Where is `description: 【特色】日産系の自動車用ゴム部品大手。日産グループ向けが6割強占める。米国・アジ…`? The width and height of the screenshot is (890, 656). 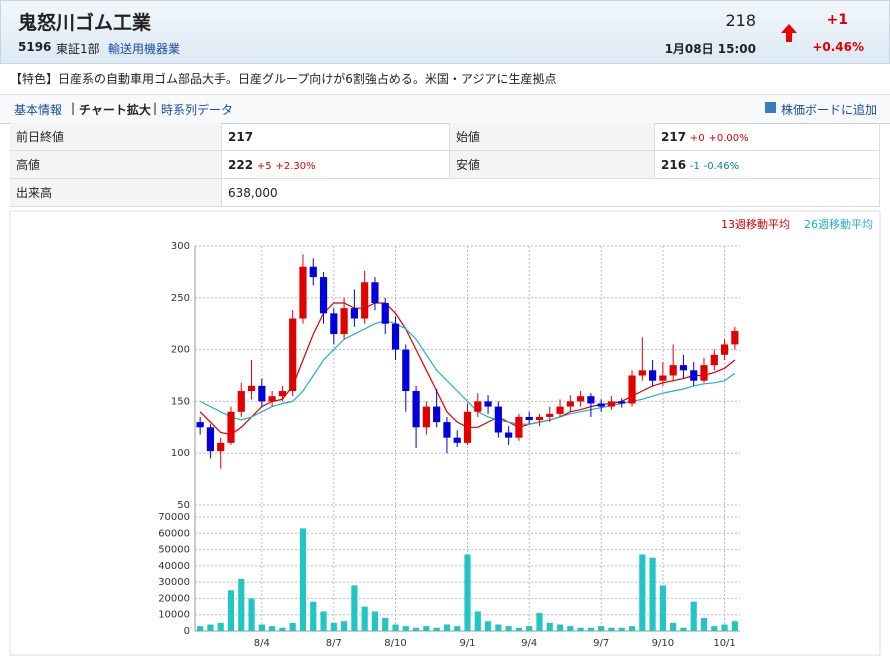 description: 【特色】日産系の自動車用ゴム部品大手。日産グループ向けが6割強占める。米国・アジ… is located at coordinates (283, 79).